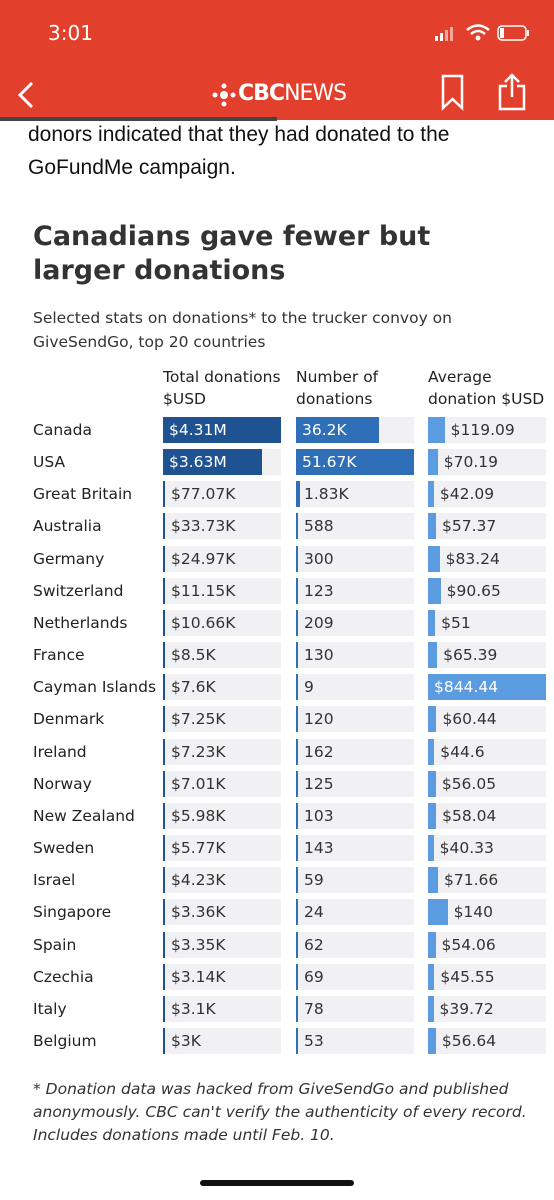  I want to click on value-label: $4.23K, so click(198, 880).